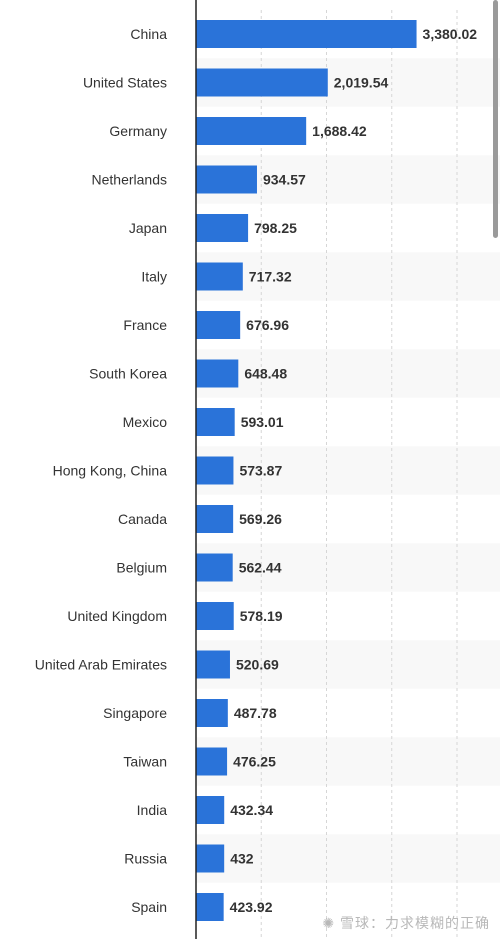 This screenshot has height=944, width=500. I want to click on value-label: 717.32, so click(270, 277).